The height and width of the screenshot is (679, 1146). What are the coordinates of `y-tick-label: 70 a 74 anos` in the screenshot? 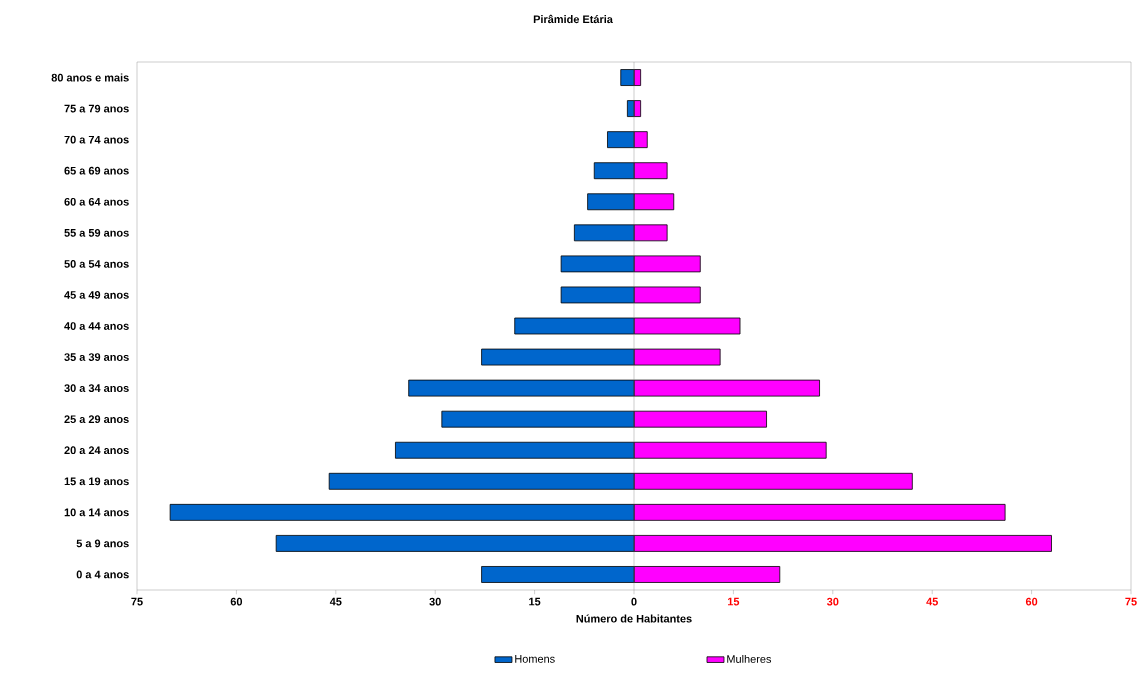 It's located at (96, 139).